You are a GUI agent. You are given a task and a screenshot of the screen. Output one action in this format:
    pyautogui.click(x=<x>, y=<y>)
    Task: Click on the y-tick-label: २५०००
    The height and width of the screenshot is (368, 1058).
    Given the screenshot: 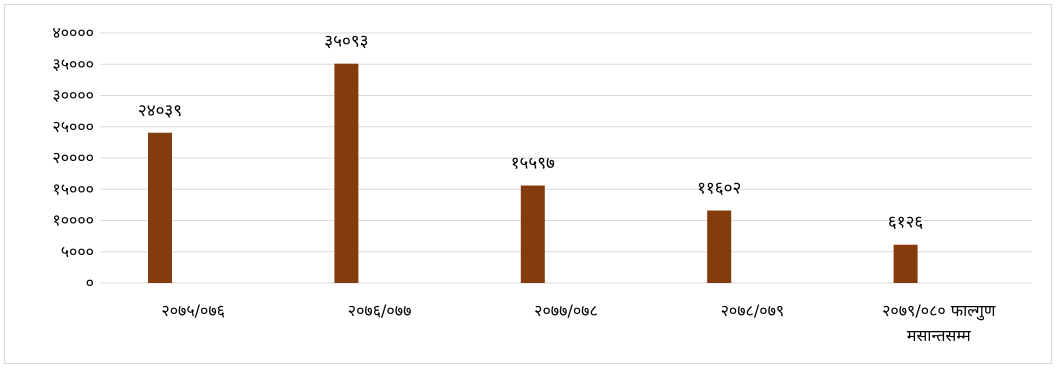 What is the action you would take?
    pyautogui.click(x=73, y=126)
    